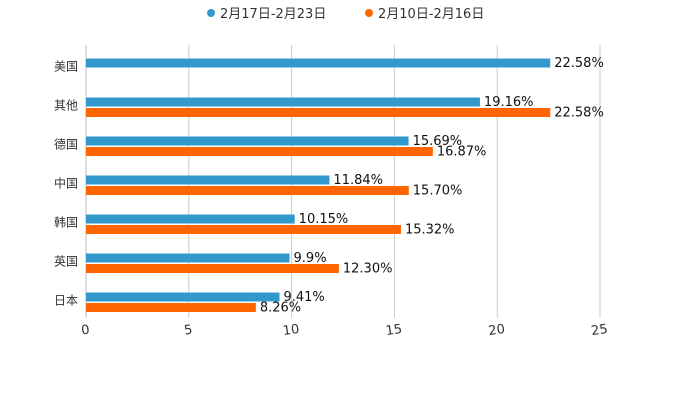 The width and height of the screenshot is (700, 404). What do you see at coordinates (358, 180) in the screenshot?
I see `value-label-series0-3: 11.84%` at bounding box center [358, 180].